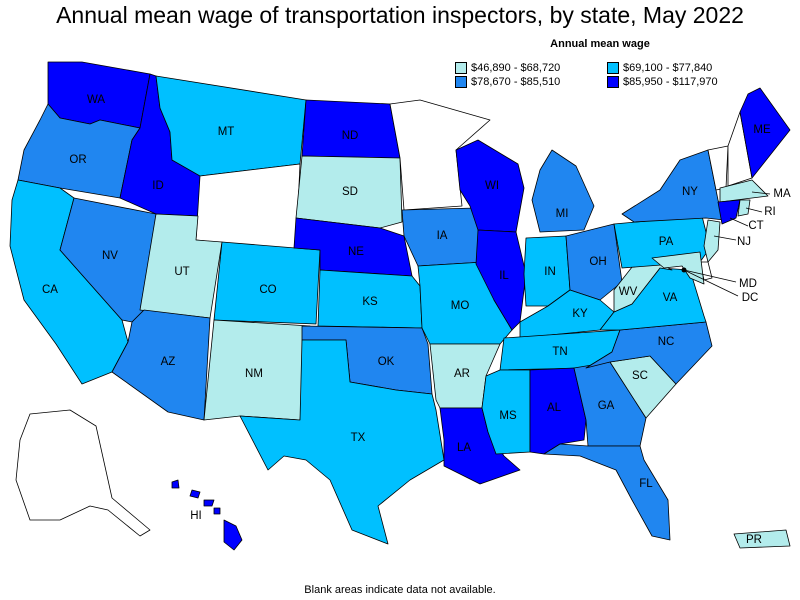  I want to click on label-ok: OK, so click(386, 362).